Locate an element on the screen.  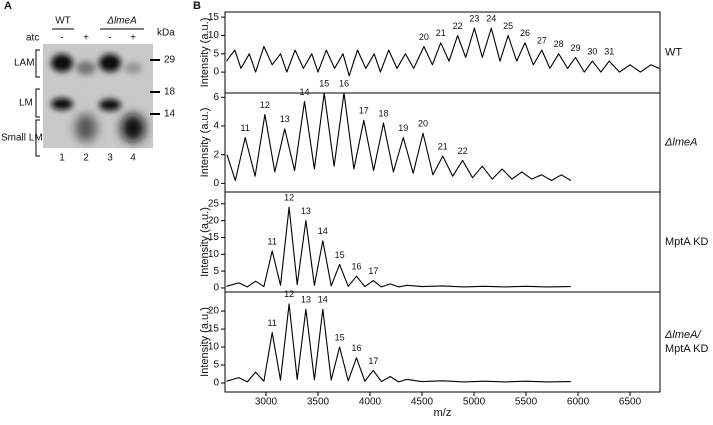
marker-label: 29 is located at coordinates (170, 60).